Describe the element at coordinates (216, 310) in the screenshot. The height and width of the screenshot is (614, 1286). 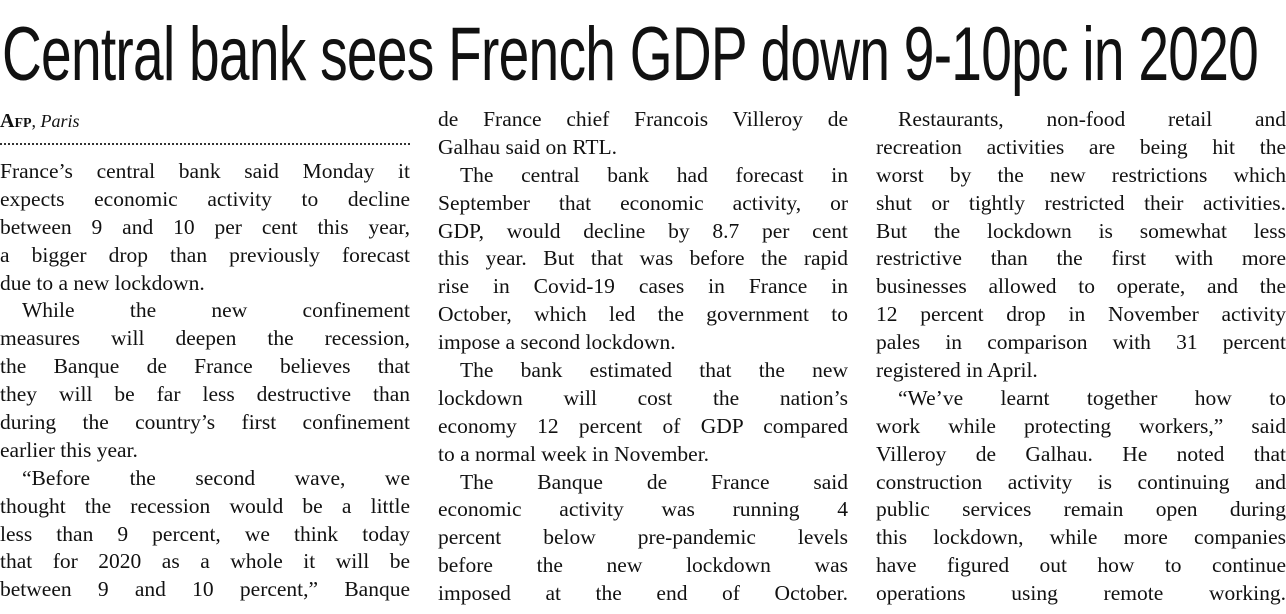
I see `text-line: While the new confinement` at that location.